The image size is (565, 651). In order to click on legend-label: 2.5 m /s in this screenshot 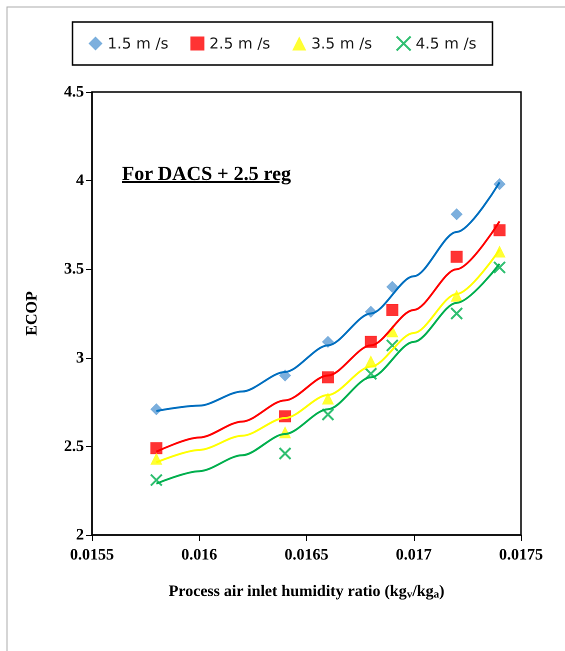, I will do `click(239, 43)`.